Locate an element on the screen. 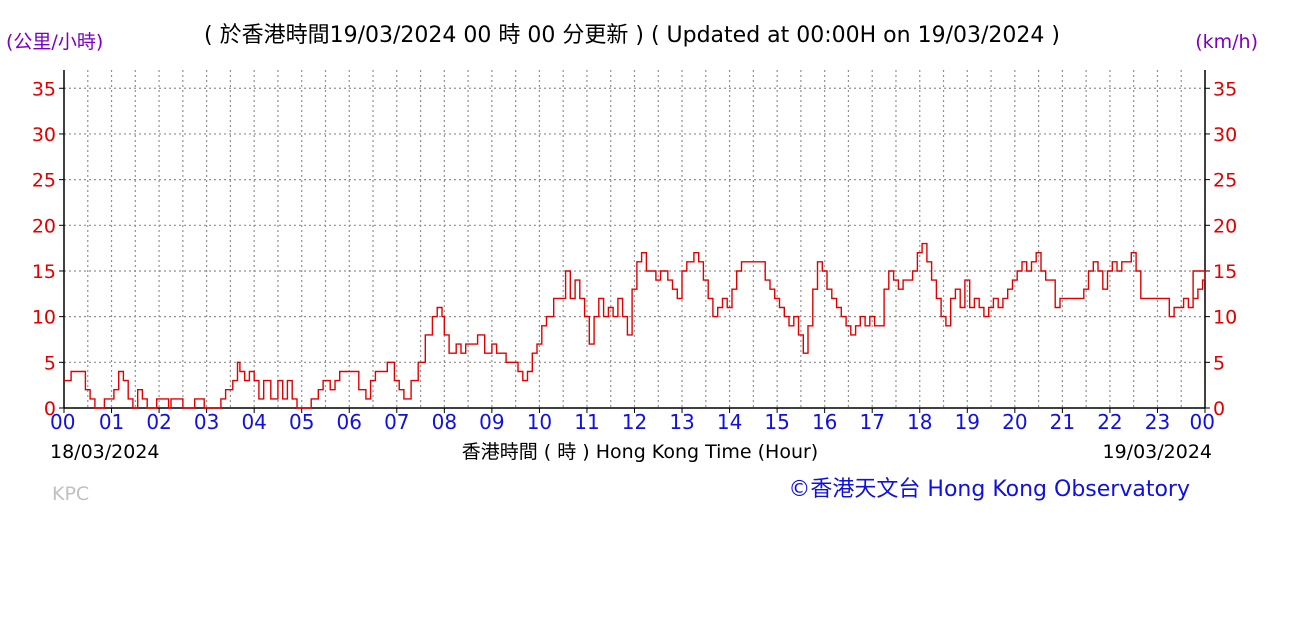 The height and width of the screenshot is (644, 1314). x-tick-label: 05 is located at coordinates (301, 422).